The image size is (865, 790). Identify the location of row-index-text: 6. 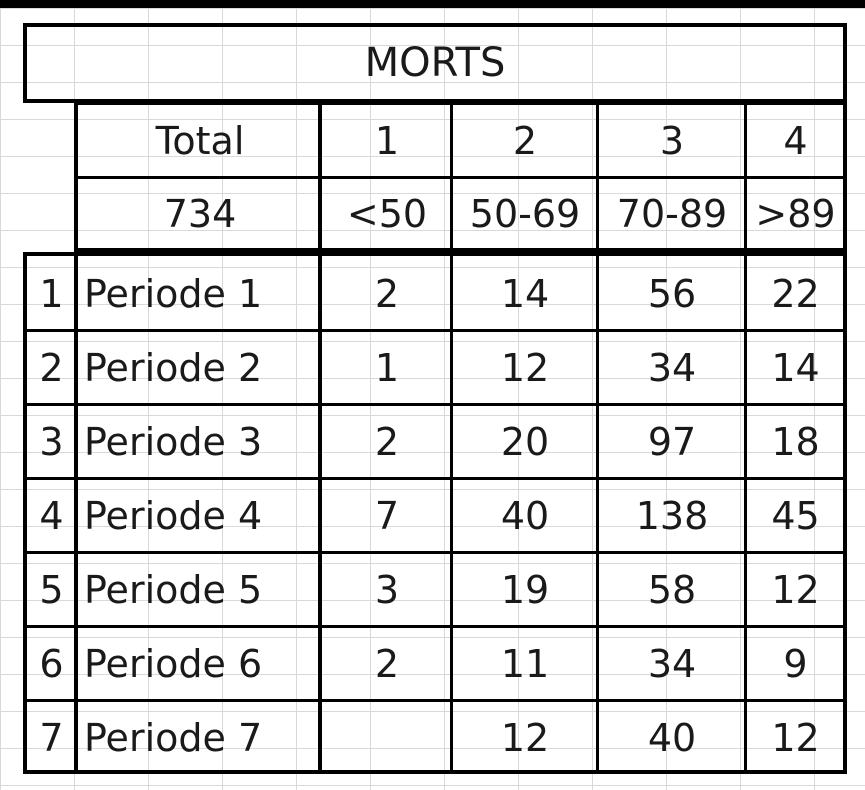
(51, 664).